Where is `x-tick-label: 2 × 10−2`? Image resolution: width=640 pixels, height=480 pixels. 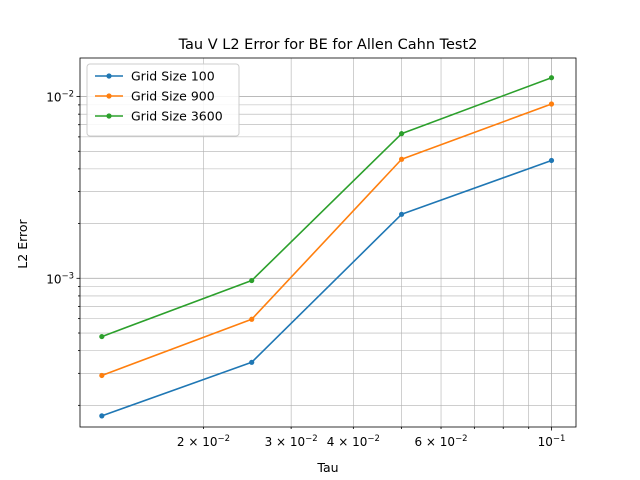
x-tick-label: 2 × 10−2 is located at coordinates (203, 441).